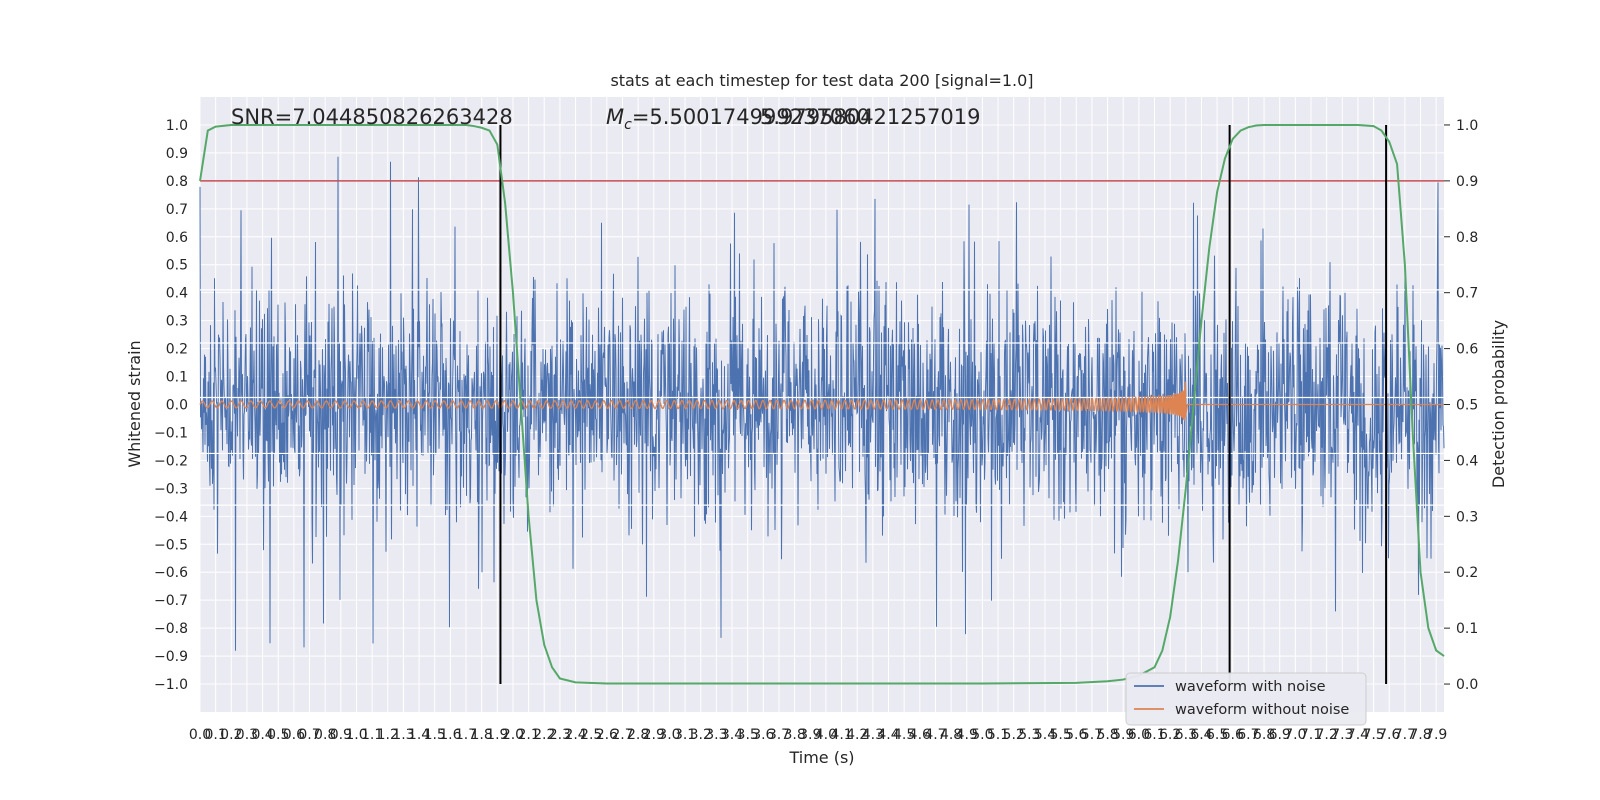 Image resolution: width=1600 pixels, height=800 pixels. Describe the element at coordinates (732, 735) in the screenshot. I see `x-tick-label-34: 3.4` at that location.